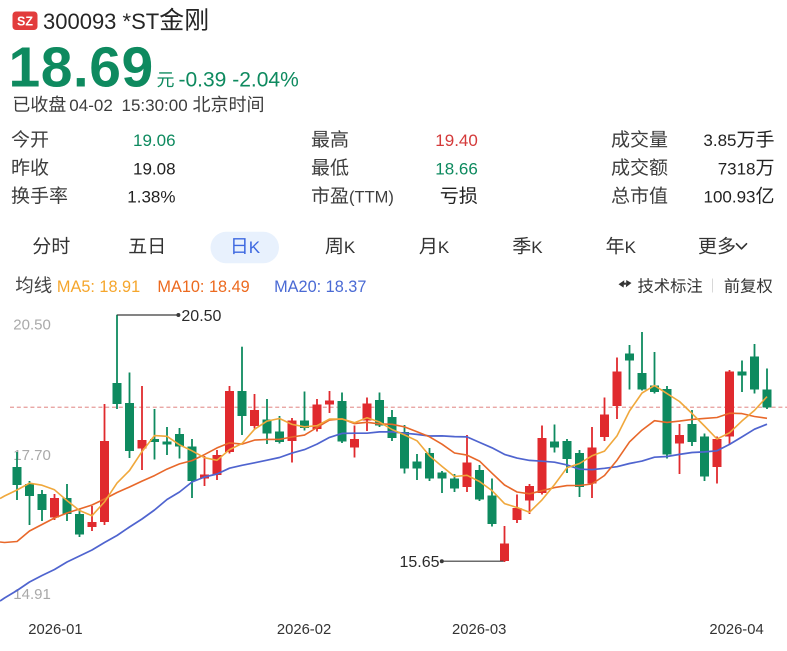 This screenshot has width=787, height=651. What do you see at coordinates (420, 562) in the screenshot?
I see `svg-text: 15.65` at bounding box center [420, 562].